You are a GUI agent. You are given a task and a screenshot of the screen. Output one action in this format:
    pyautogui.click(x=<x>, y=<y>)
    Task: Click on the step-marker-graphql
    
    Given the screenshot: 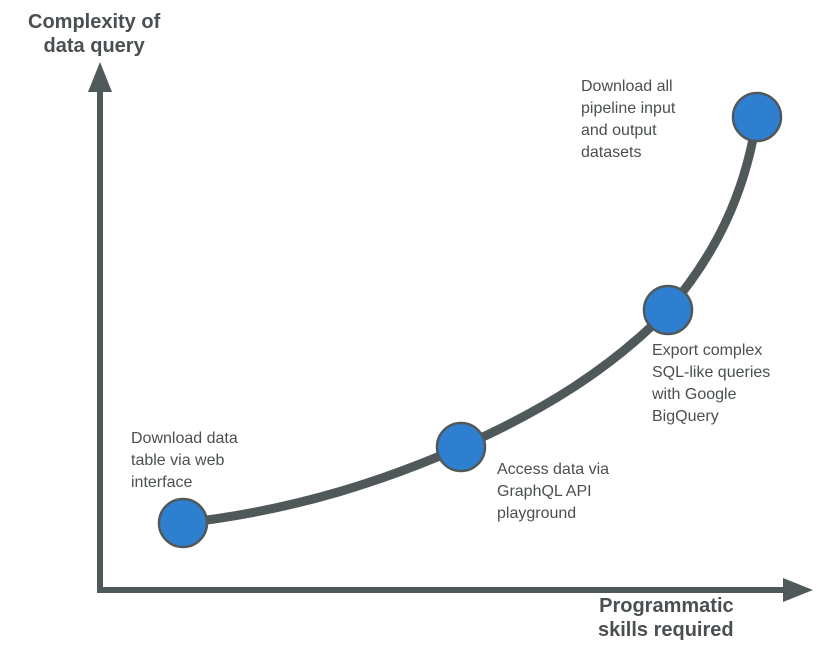 What is the action you would take?
    pyautogui.click(x=461, y=447)
    